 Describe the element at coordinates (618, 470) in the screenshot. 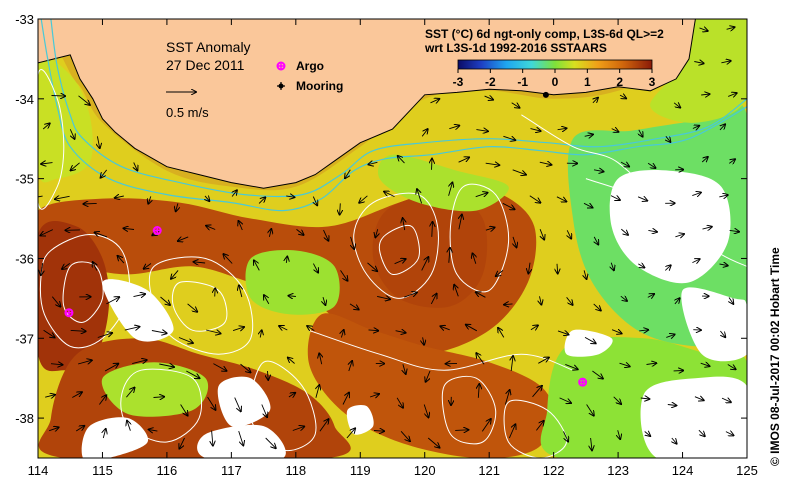

I see `x-tick-label-9: 123` at that location.